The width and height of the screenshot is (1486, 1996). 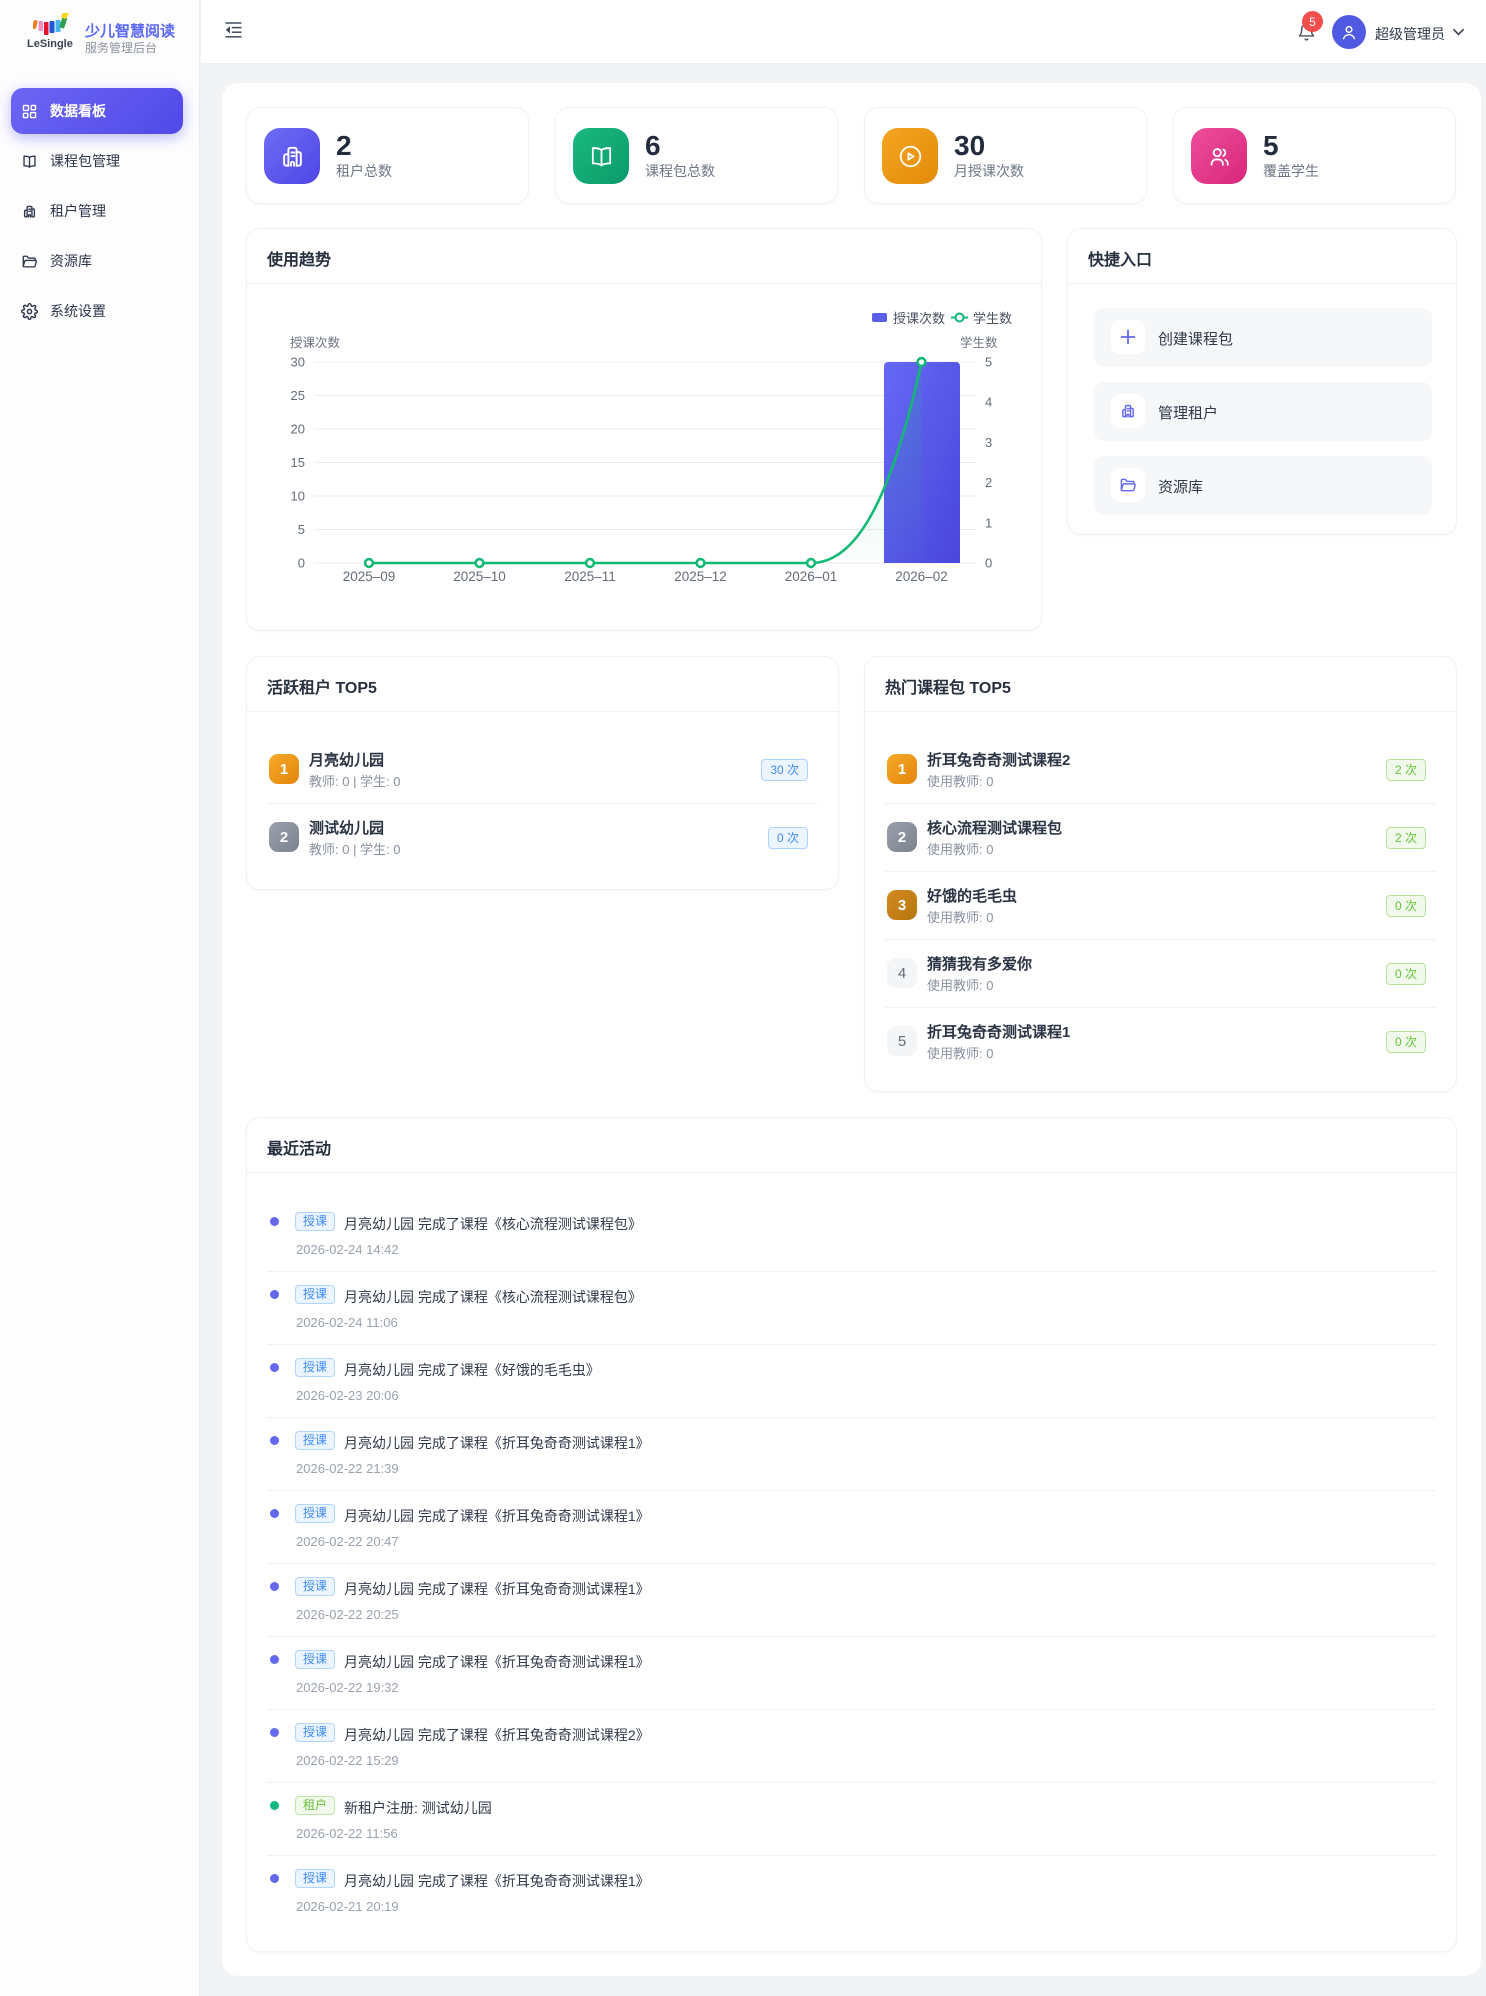 I want to click on svg-text: 15, so click(x=298, y=462).